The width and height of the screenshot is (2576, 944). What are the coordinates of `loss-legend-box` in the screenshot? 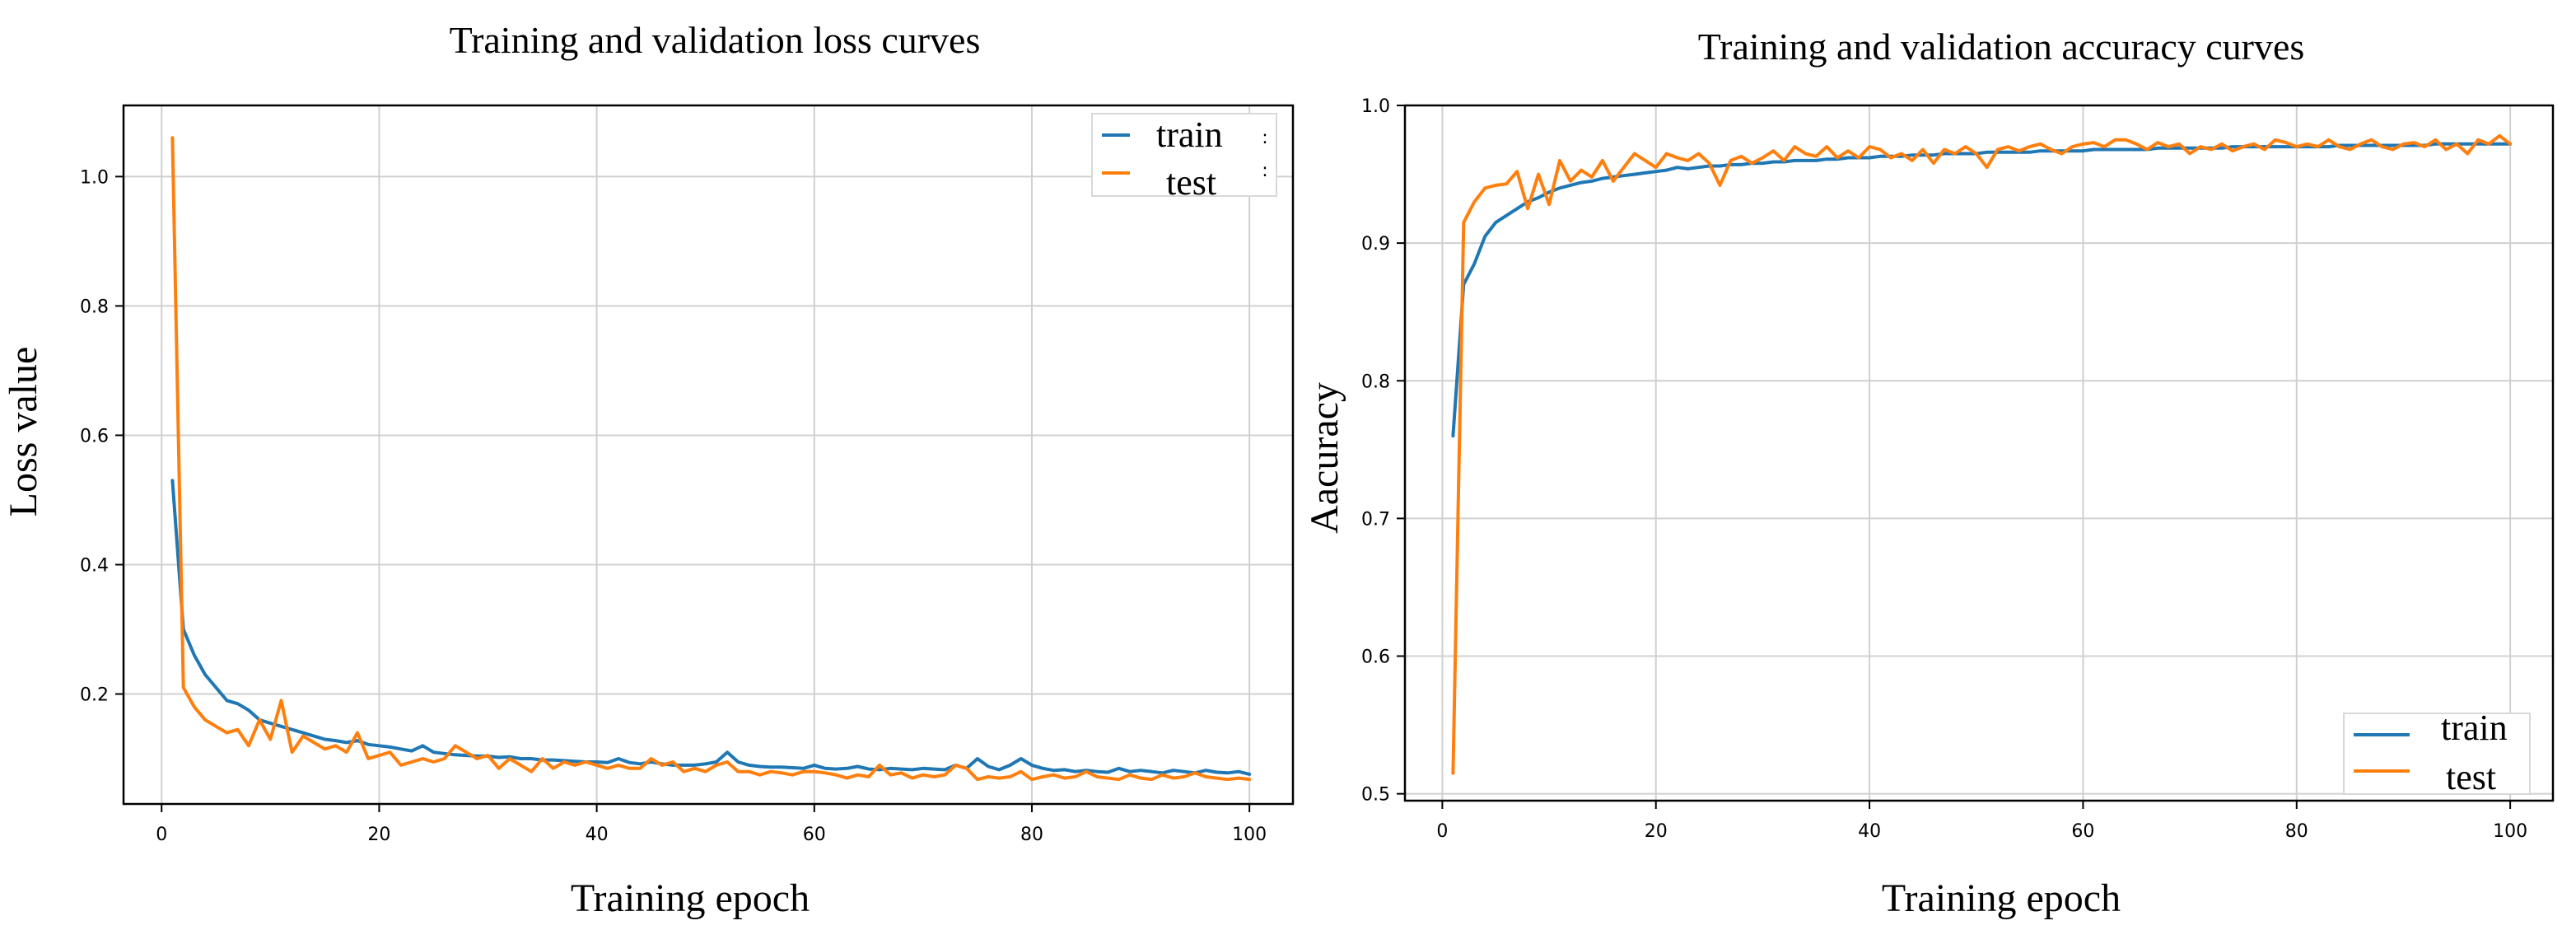 It's located at (1184, 155).